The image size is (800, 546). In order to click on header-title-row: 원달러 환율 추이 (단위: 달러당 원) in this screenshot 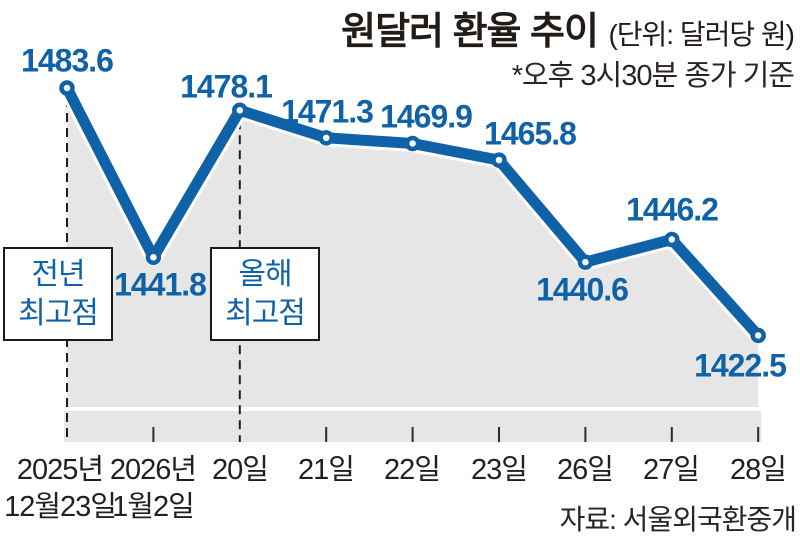, I will do `click(568, 27)`.